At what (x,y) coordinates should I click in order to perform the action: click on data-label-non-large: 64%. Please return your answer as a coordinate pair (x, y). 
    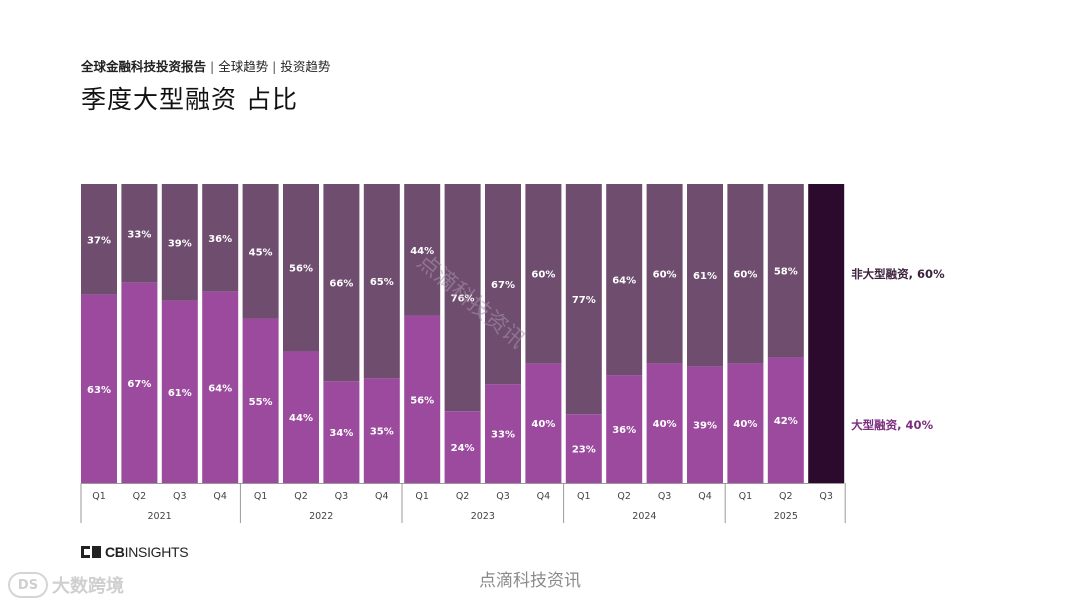
    Looking at the image, I should click on (624, 281).